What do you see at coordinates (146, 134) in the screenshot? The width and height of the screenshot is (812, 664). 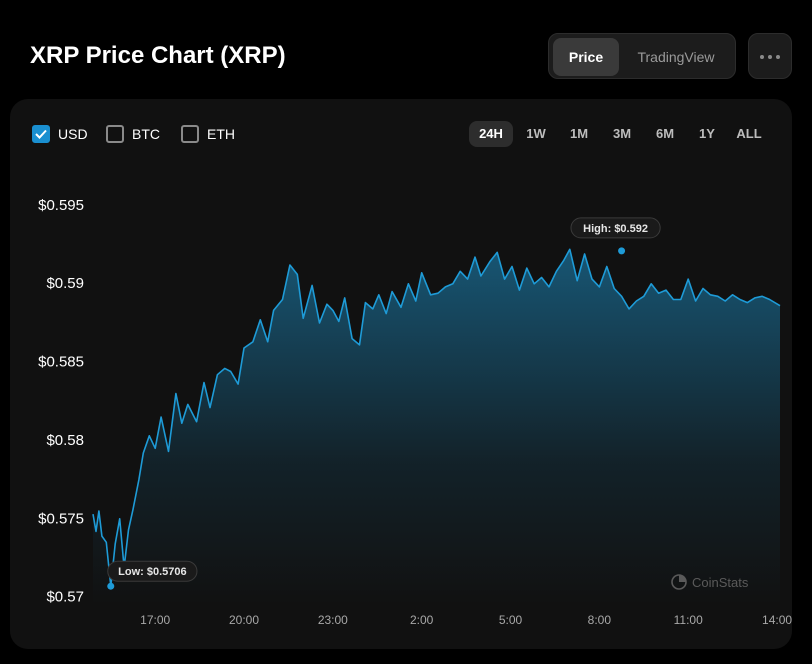 I see `currency-label: BTC` at bounding box center [146, 134].